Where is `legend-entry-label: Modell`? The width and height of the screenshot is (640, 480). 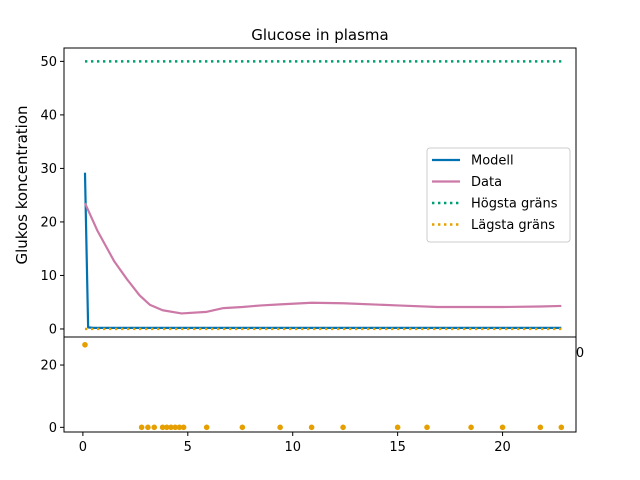 legend-entry-label: Modell is located at coordinates (492, 161).